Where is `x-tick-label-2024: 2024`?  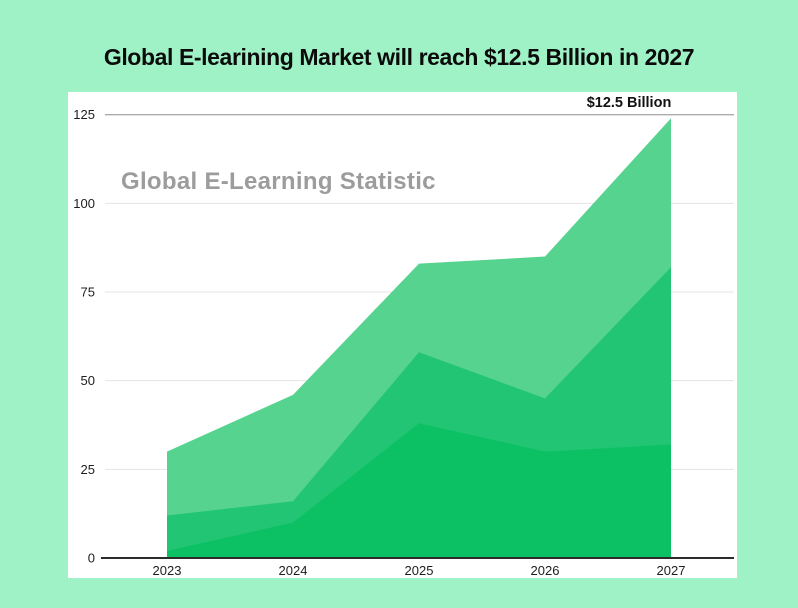
x-tick-label-2024: 2024 is located at coordinates (293, 570).